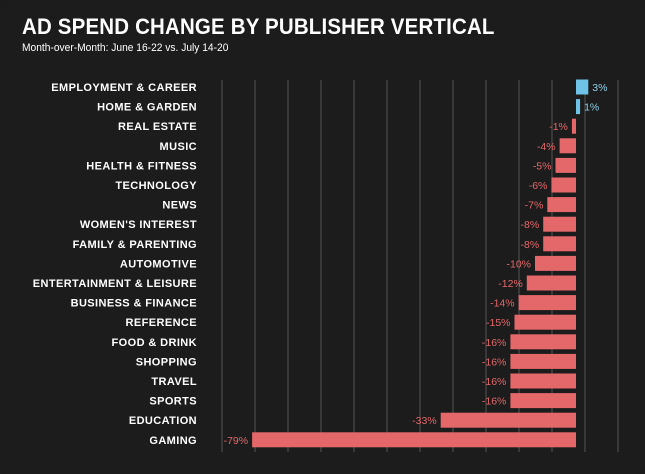 This screenshot has width=645, height=474. I want to click on category-label-13: FOOD & DRINK, so click(154, 343).